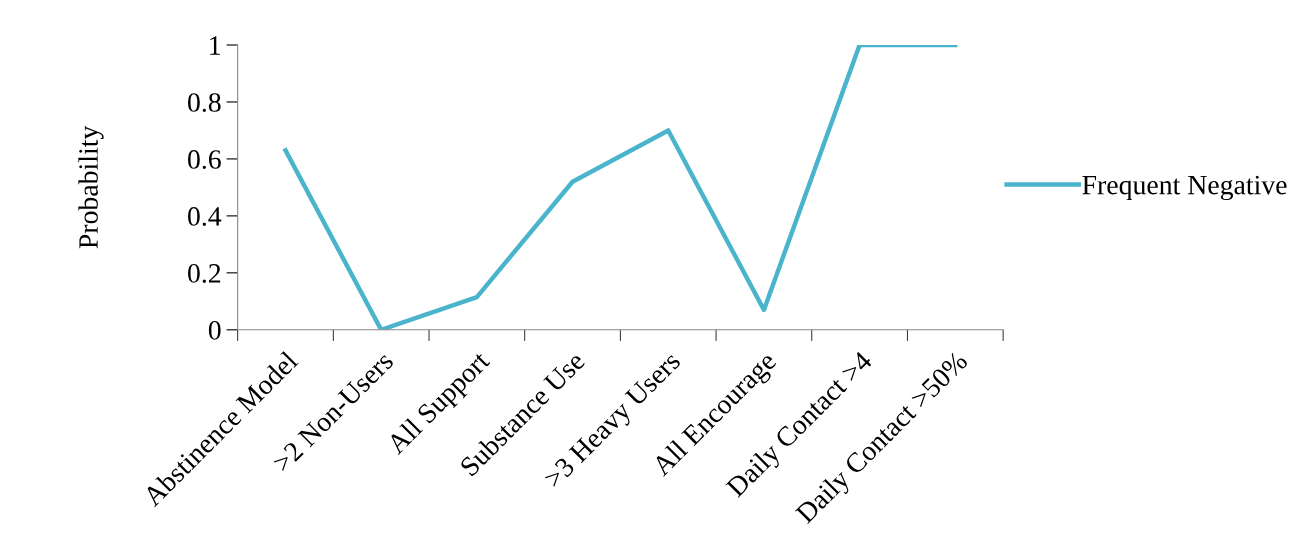 The width and height of the screenshot is (1313, 559). I want to click on y-tick-label: 0, so click(214, 330).